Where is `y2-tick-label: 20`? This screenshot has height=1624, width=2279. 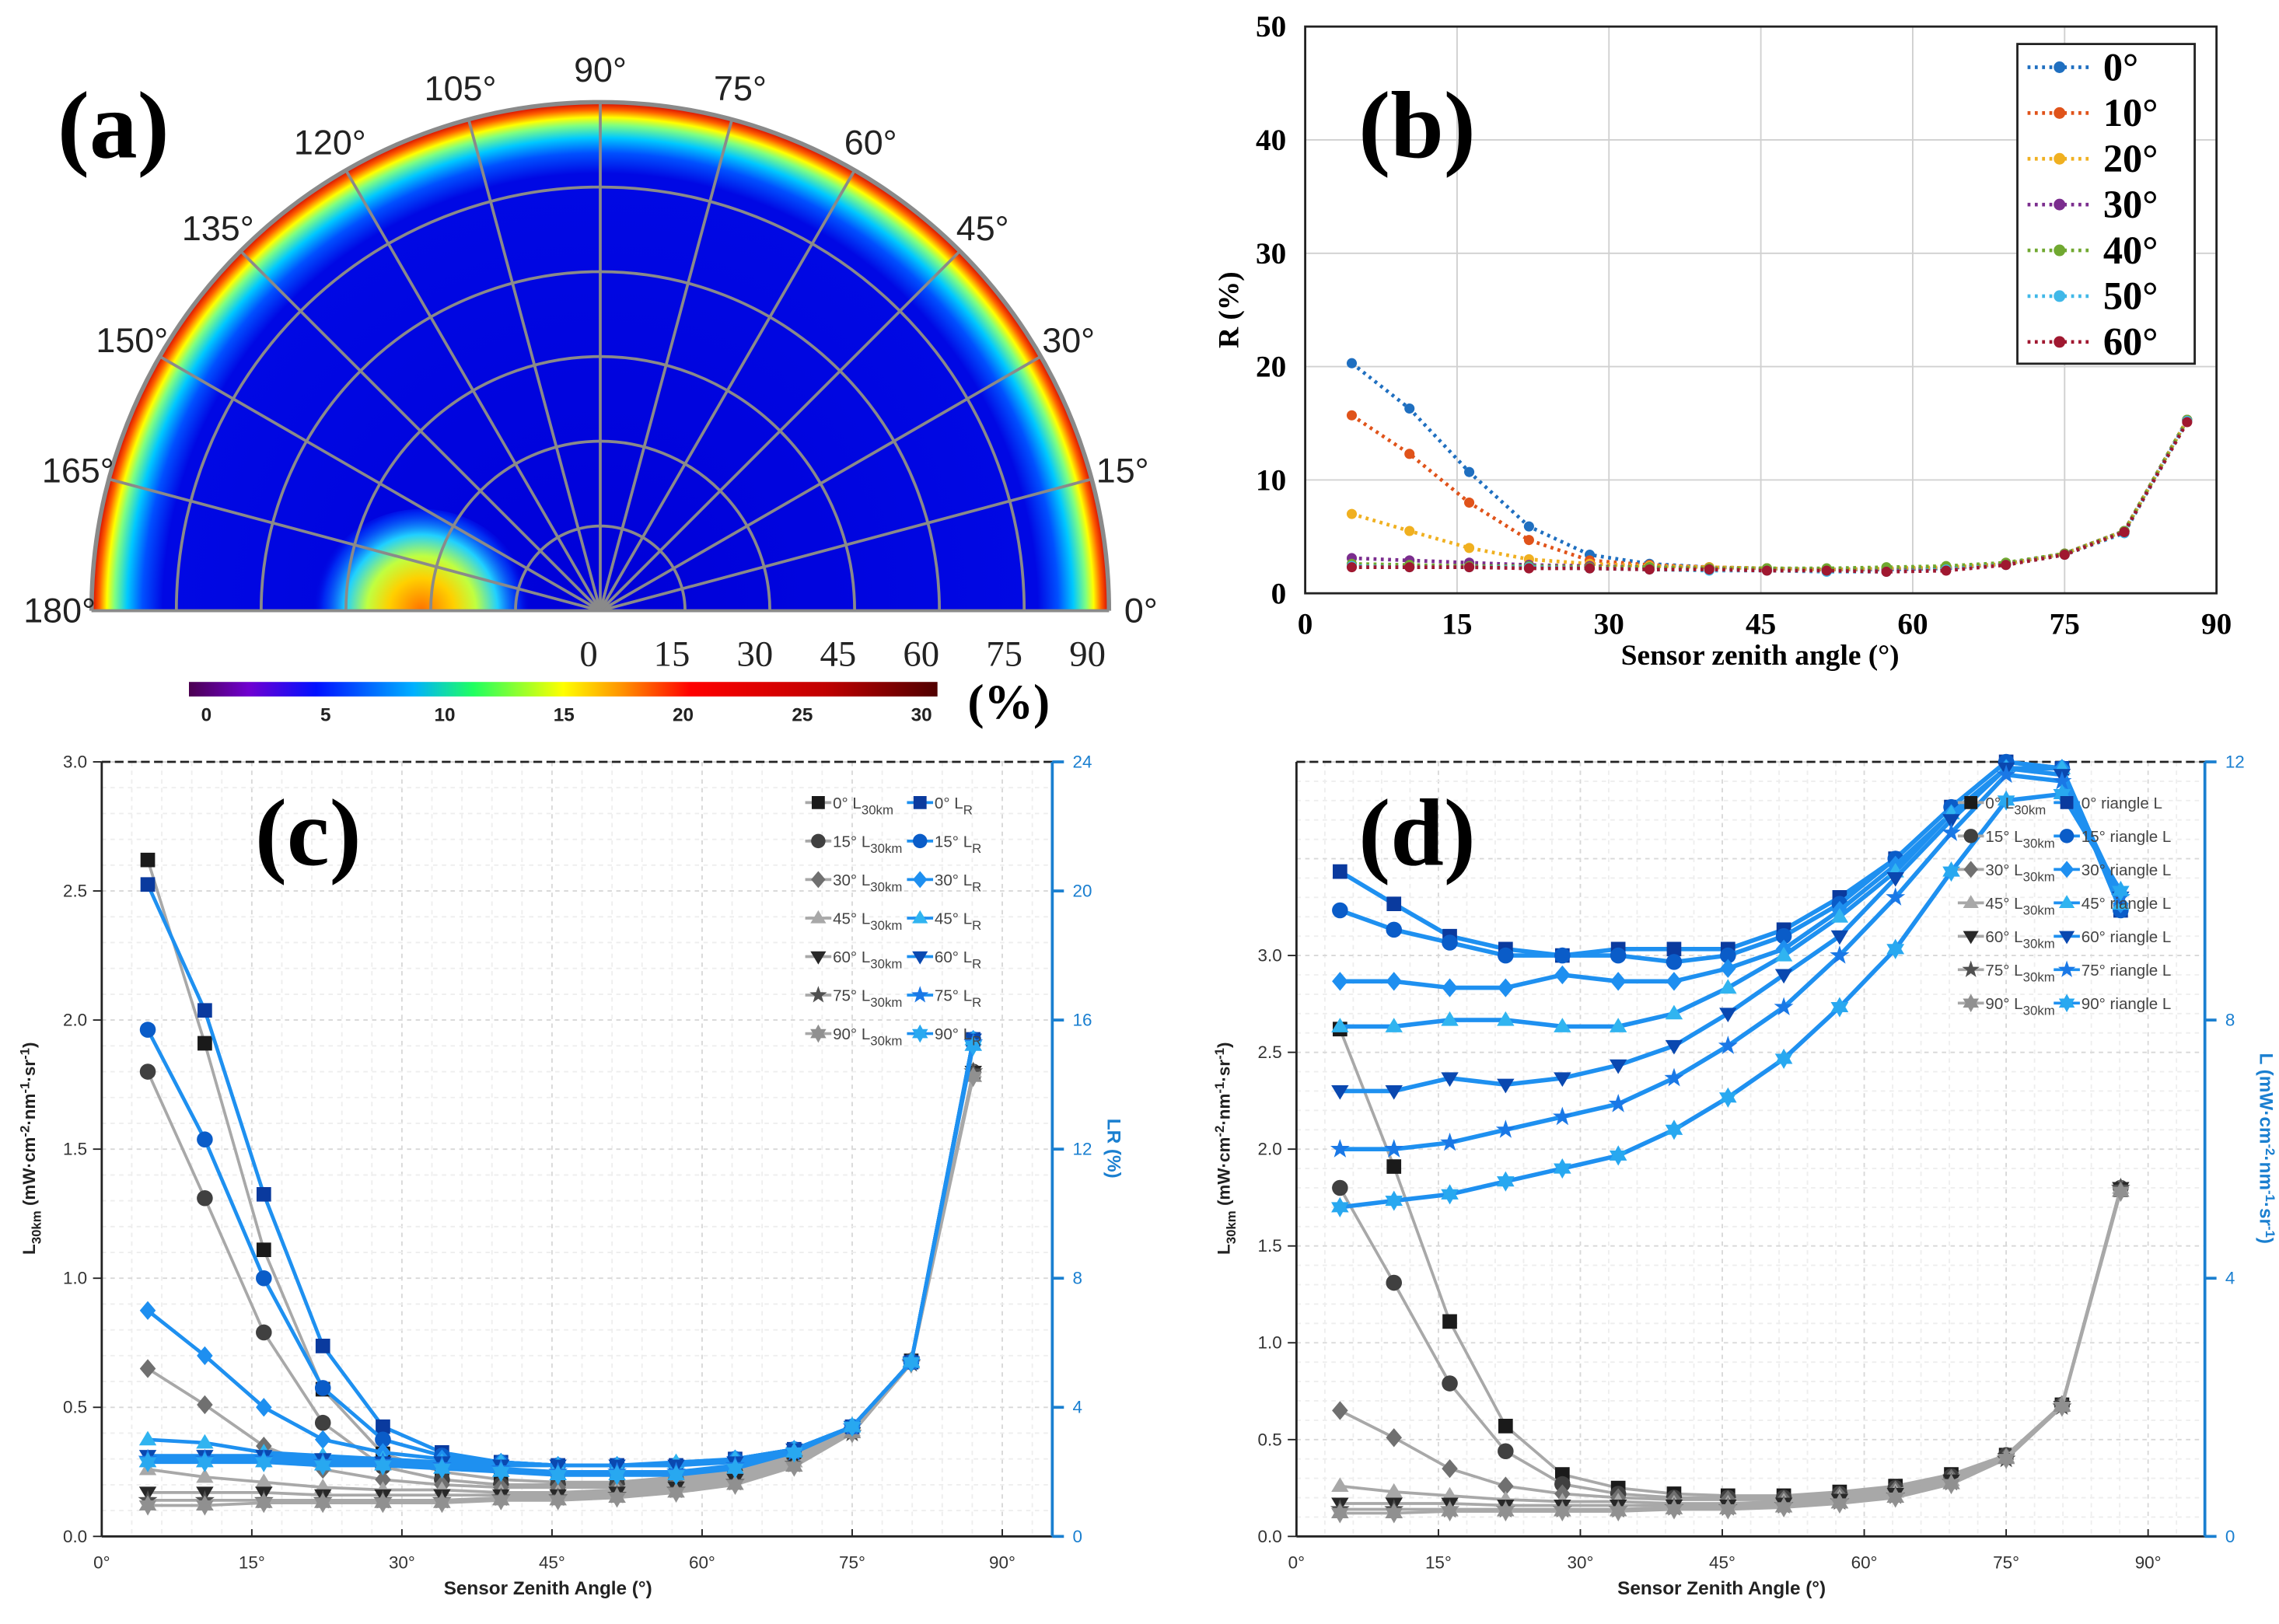 y2-tick-label: 20 is located at coordinates (1082, 892).